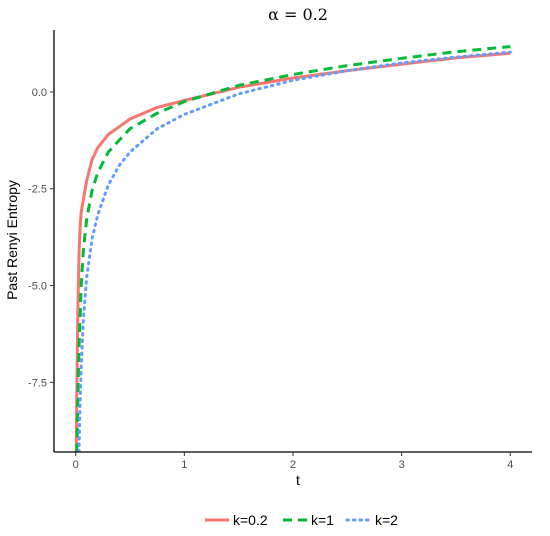  I want to click on x-tick-label: 4, so click(510, 465).